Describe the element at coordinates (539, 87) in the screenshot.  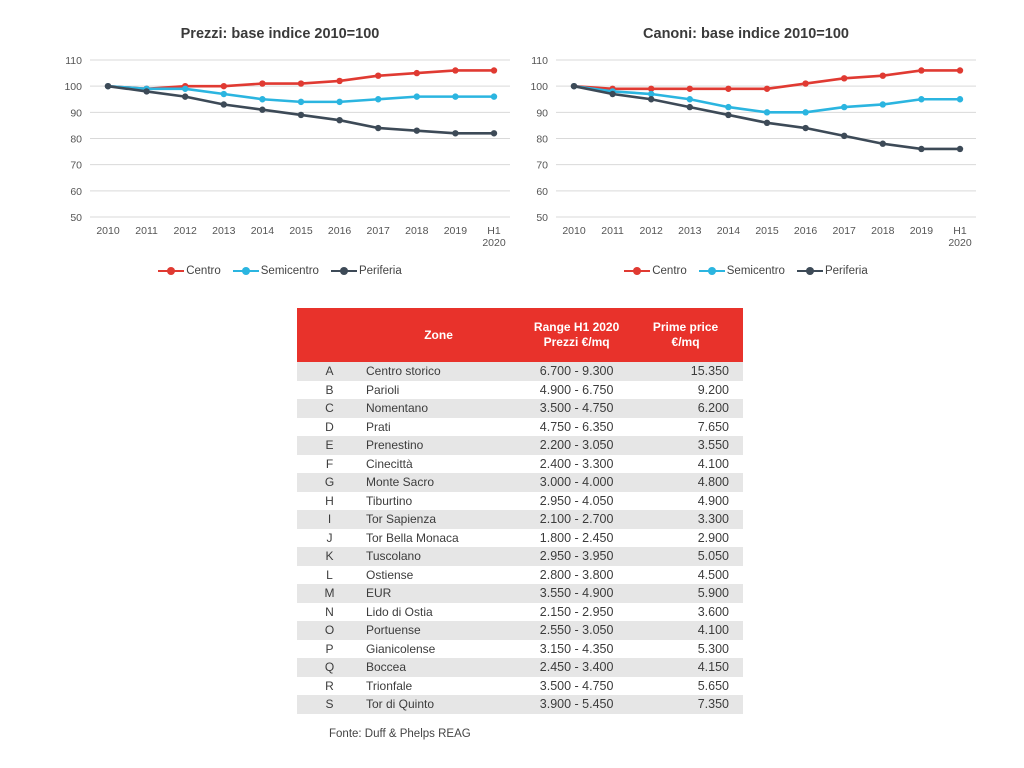
I see `y-tick-label: 100` at that location.